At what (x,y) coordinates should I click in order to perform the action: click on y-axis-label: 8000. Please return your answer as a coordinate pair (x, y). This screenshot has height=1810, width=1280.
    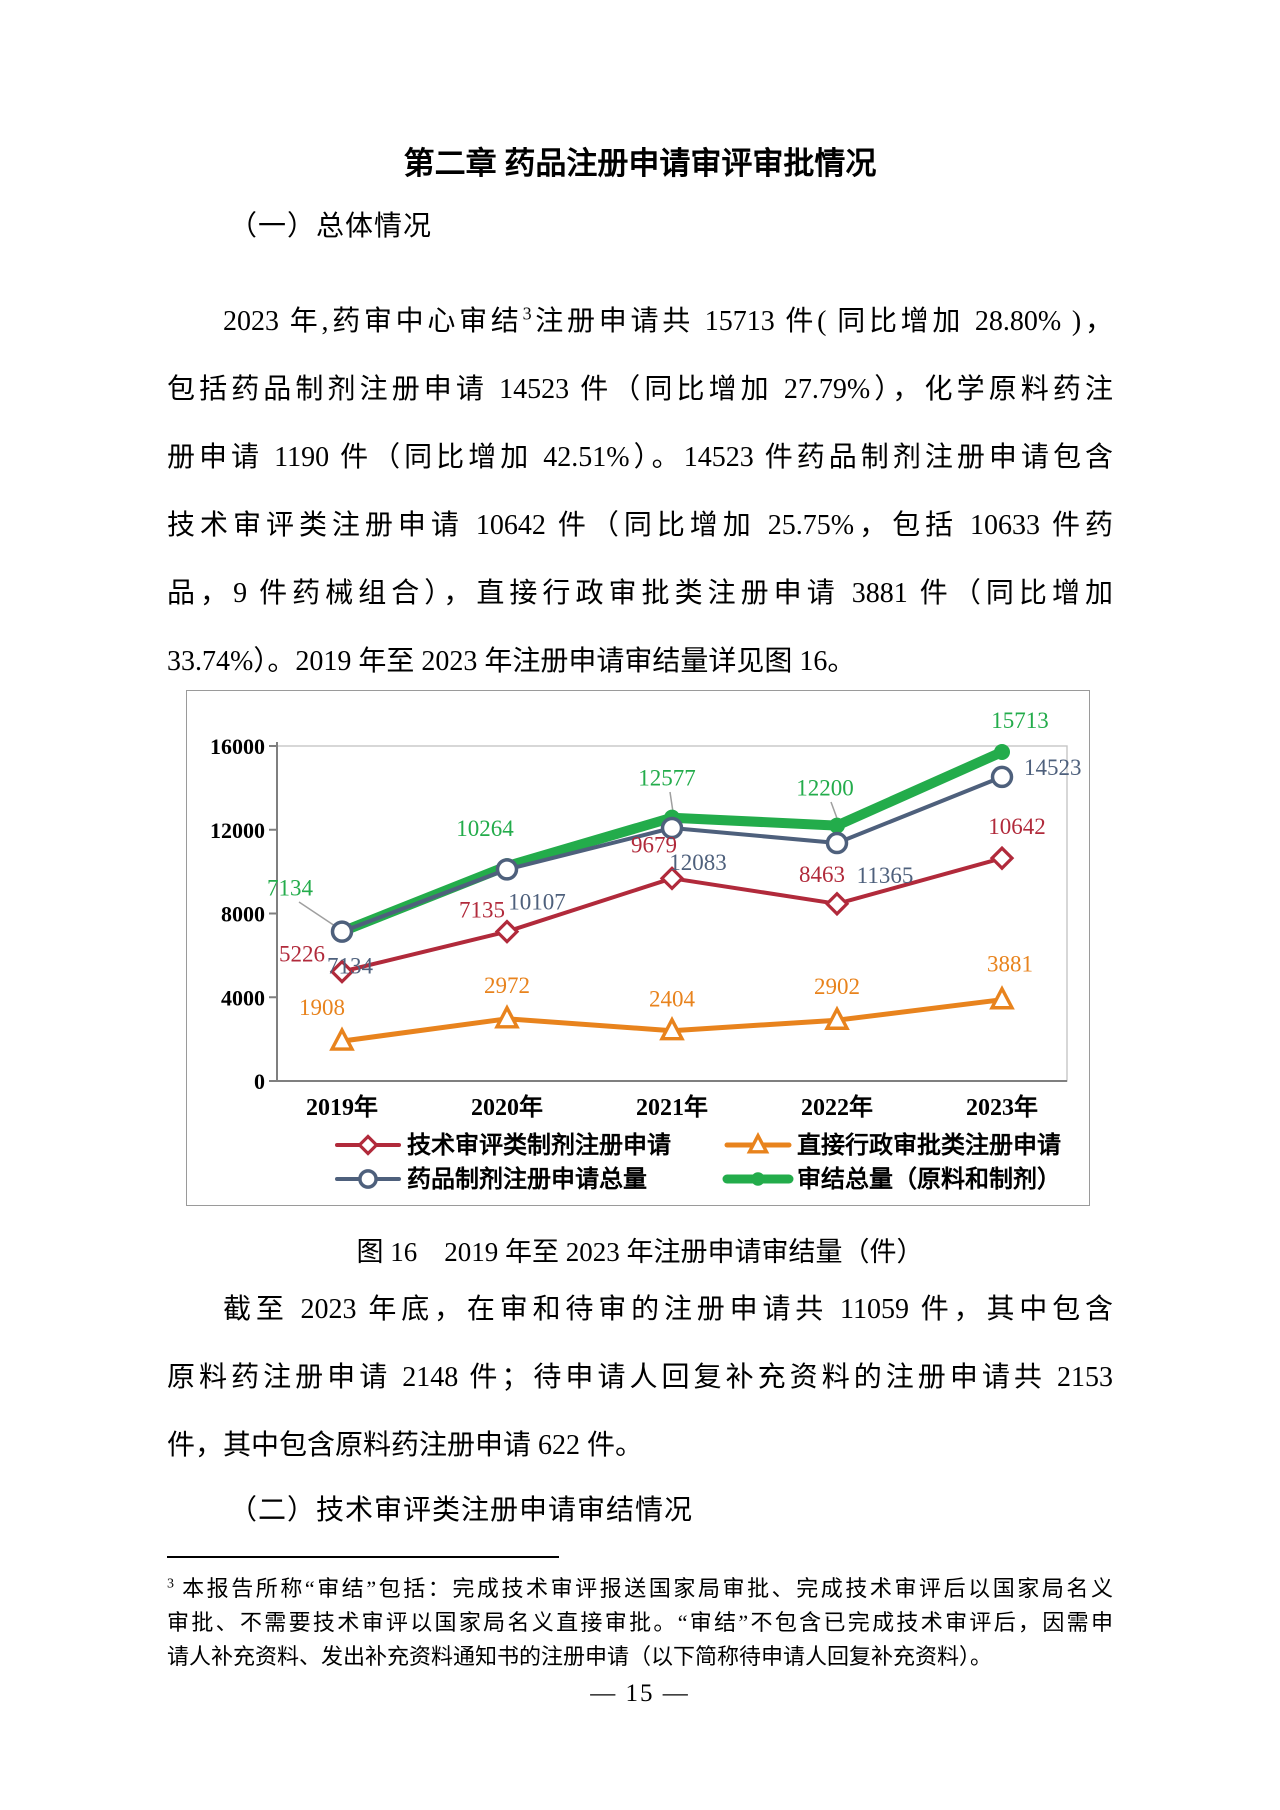
    Looking at the image, I should click on (243, 914).